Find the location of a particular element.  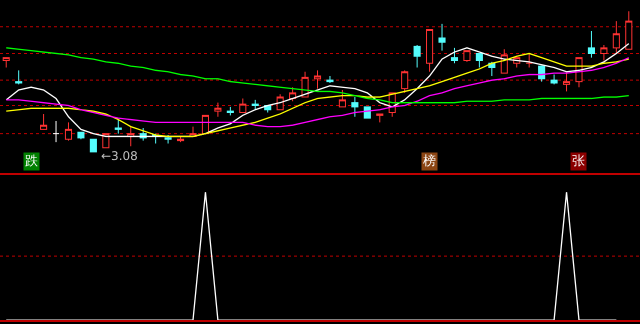

x-tick-label: 榜 is located at coordinates (429, 161).